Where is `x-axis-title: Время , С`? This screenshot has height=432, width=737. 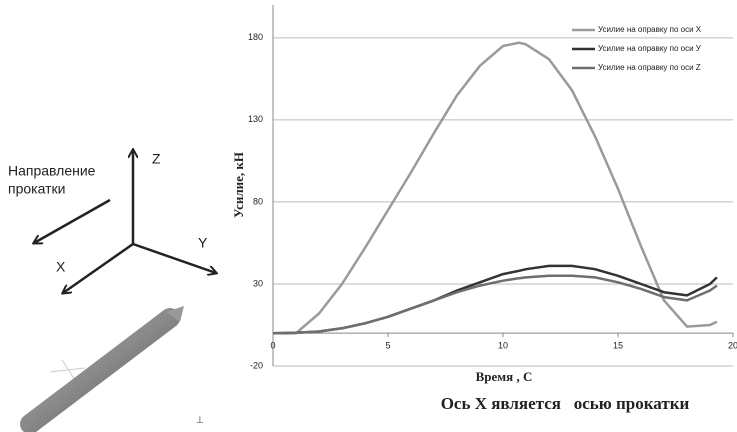 x-axis-title: Время , С is located at coordinates (504, 376).